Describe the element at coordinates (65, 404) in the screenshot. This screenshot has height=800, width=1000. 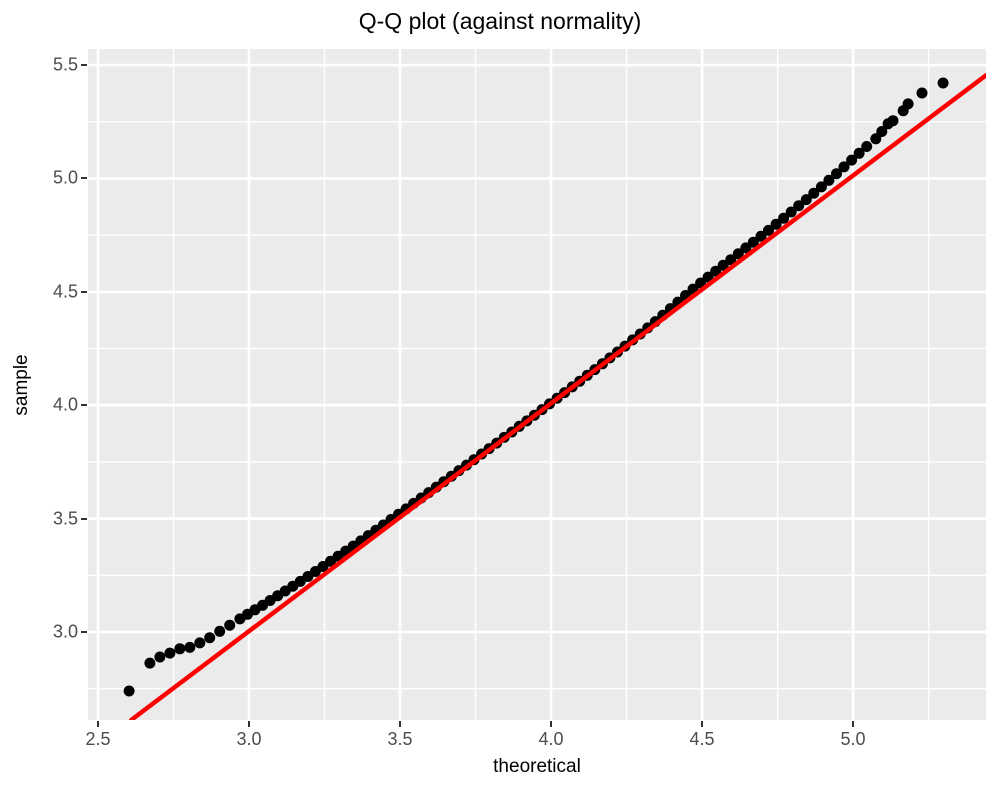
I see `y-tick-label: 4.0` at that location.